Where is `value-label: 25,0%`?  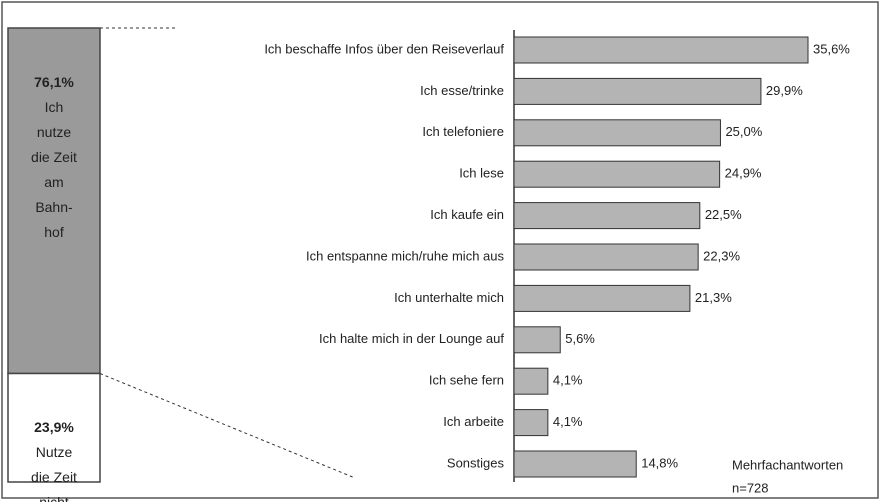 value-label: 25,0% is located at coordinates (743, 131).